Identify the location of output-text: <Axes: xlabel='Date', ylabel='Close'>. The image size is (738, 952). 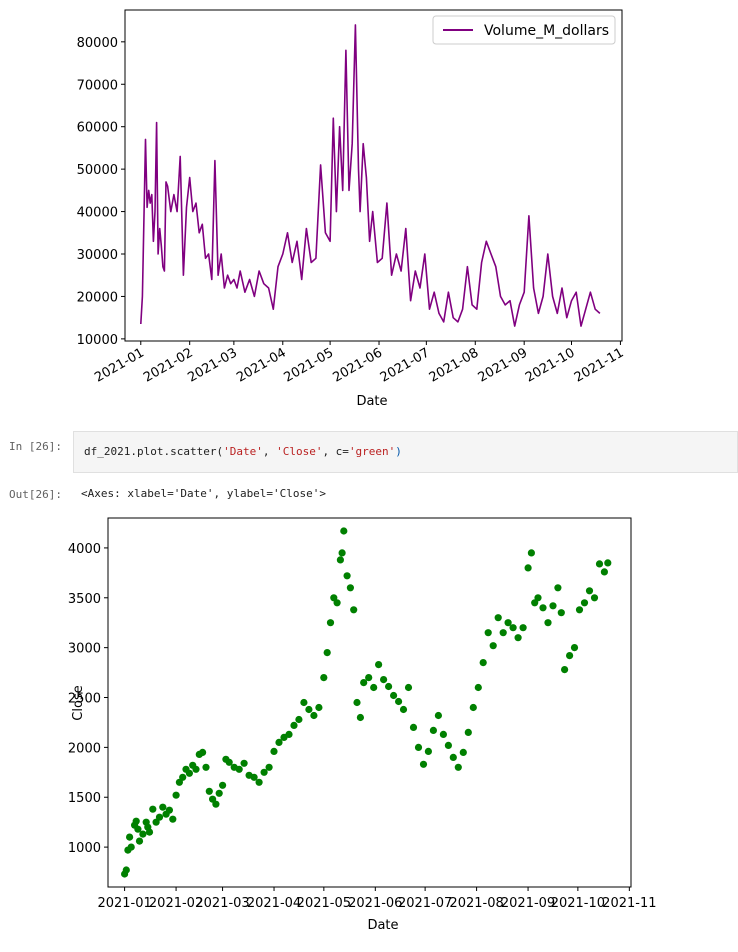
(204, 493).